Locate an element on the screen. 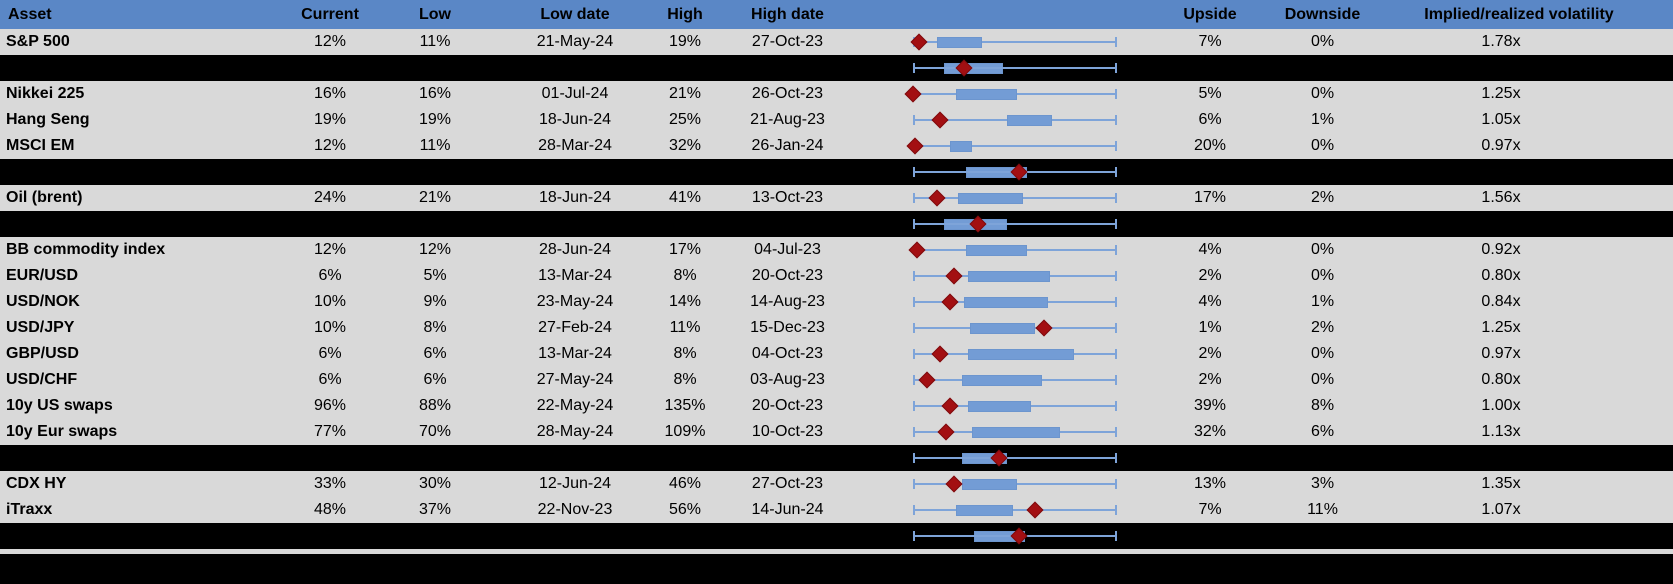  current-value: 12% is located at coordinates (330, 145).